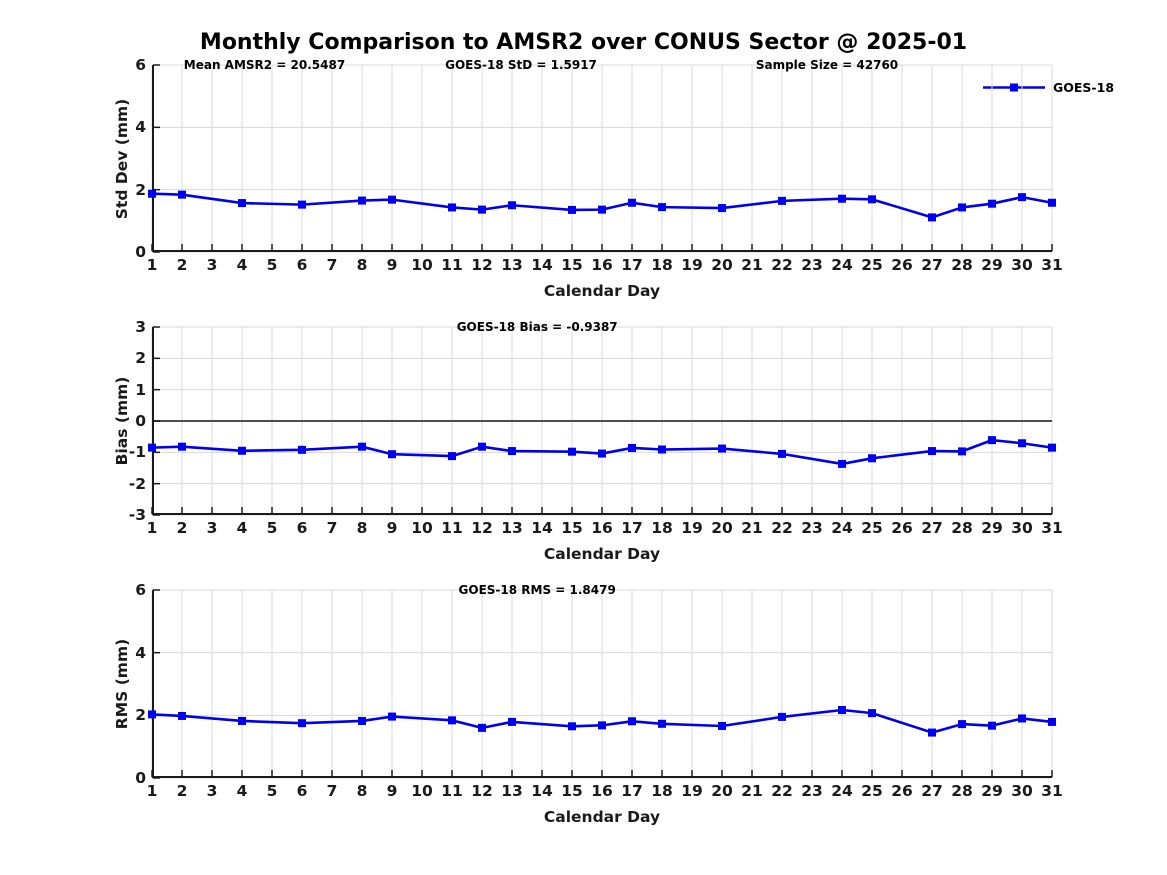 This screenshot has width=1167, height=875. Describe the element at coordinates (512, 528) in the screenshot. I see `x-tick-label: 13` at that location.